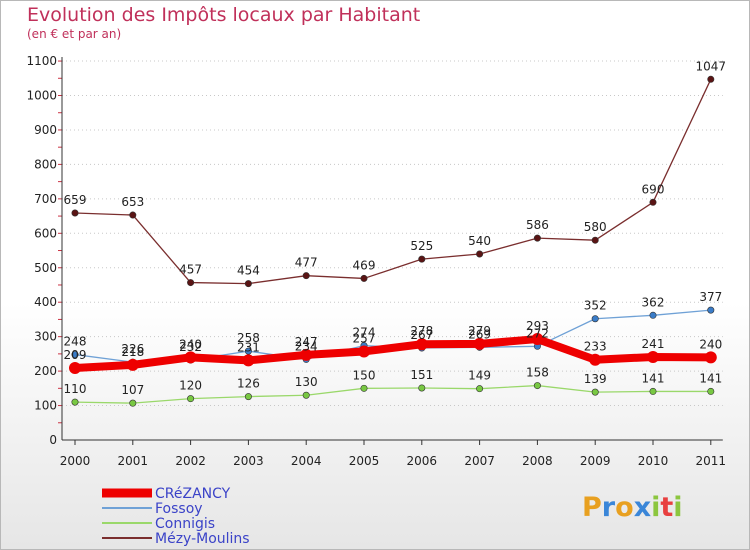 This screenshot has height=550, width=750. I want to click on data-label-fossoy: 362, so click(653, 302).